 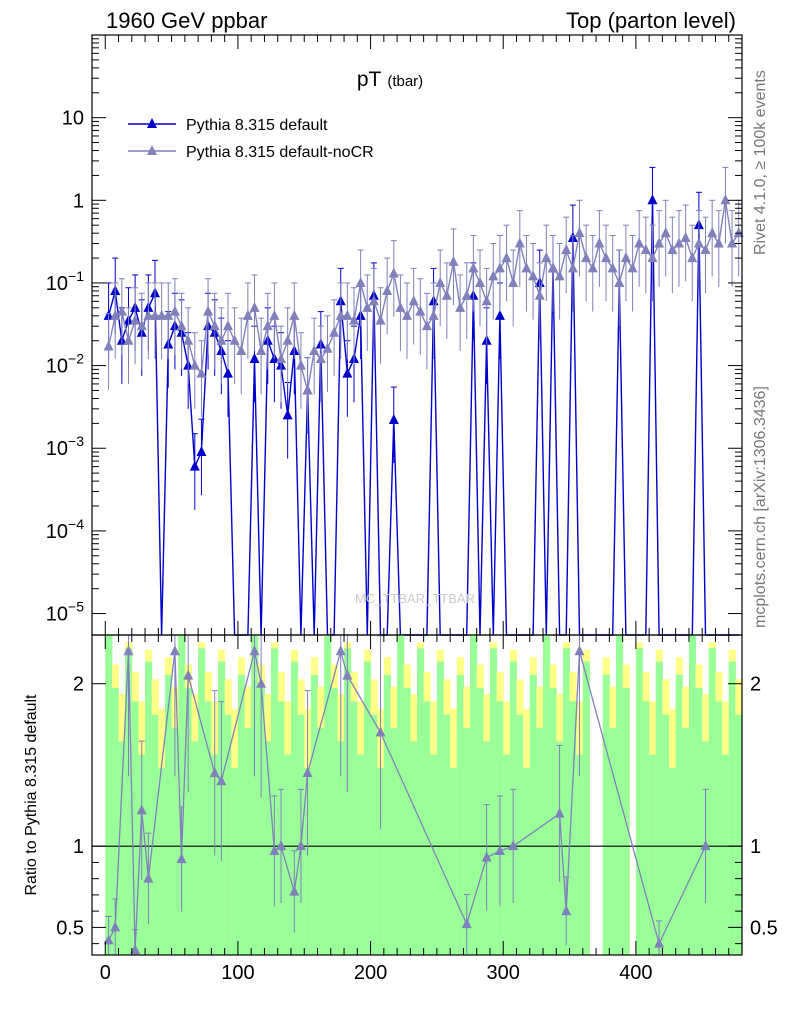 What do you see at coordinates (760, 507) in the screenshot?
I see `mcplots-label: mcplots.cern.ch [arXiv:1306.3436]` at bounding box center [760, 507].